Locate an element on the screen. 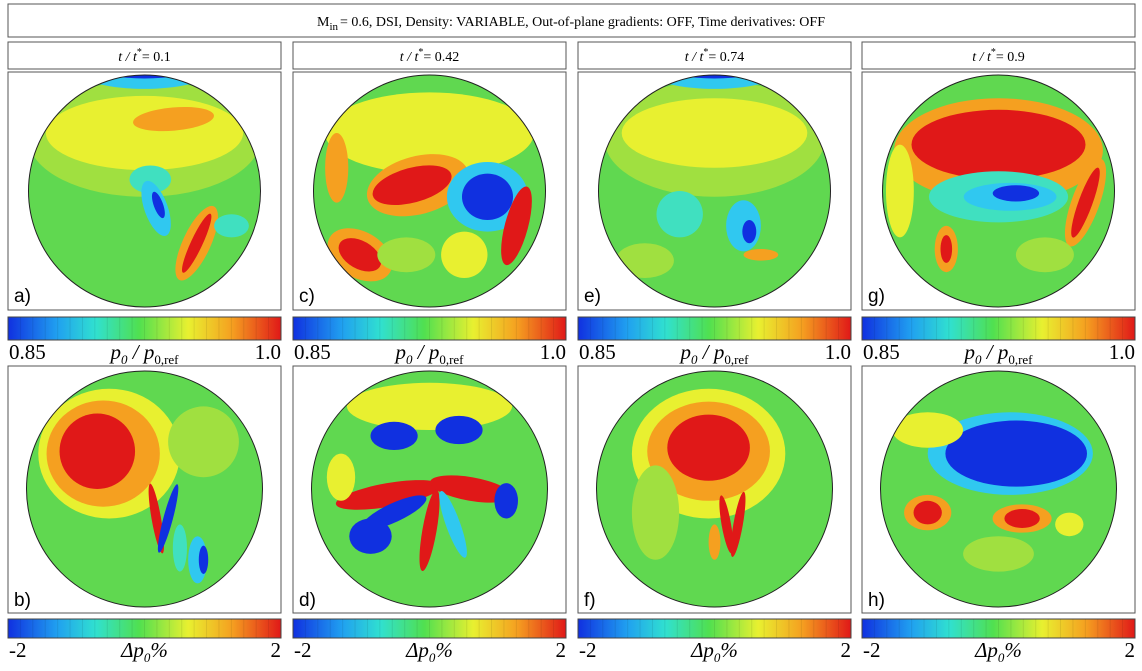 This screenshot has width=1142, height=671. colorbar-label: p0 / p0,ref is located at coordinates (143, 353).